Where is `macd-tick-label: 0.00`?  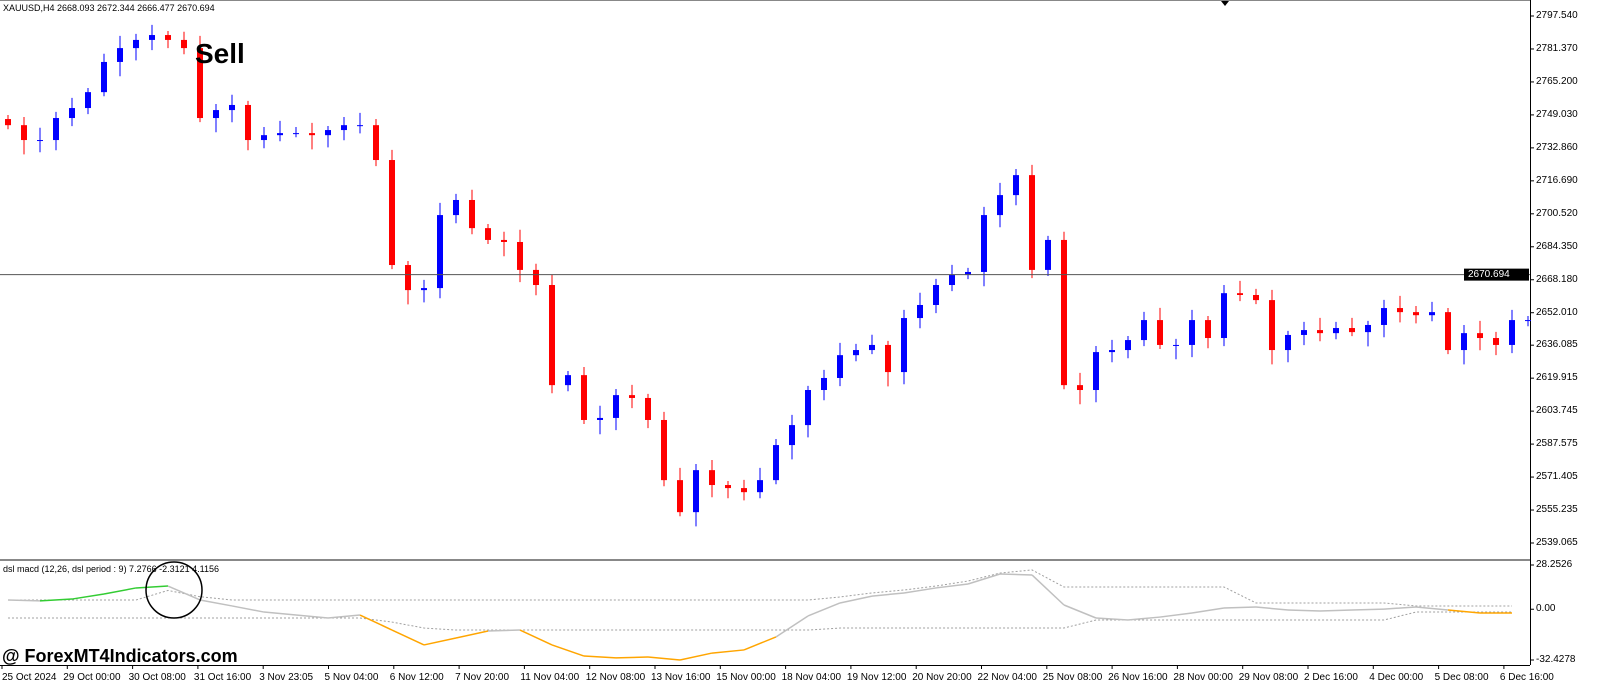 macd-tick-label: 0.00 is located at coordinates (1546, 609).